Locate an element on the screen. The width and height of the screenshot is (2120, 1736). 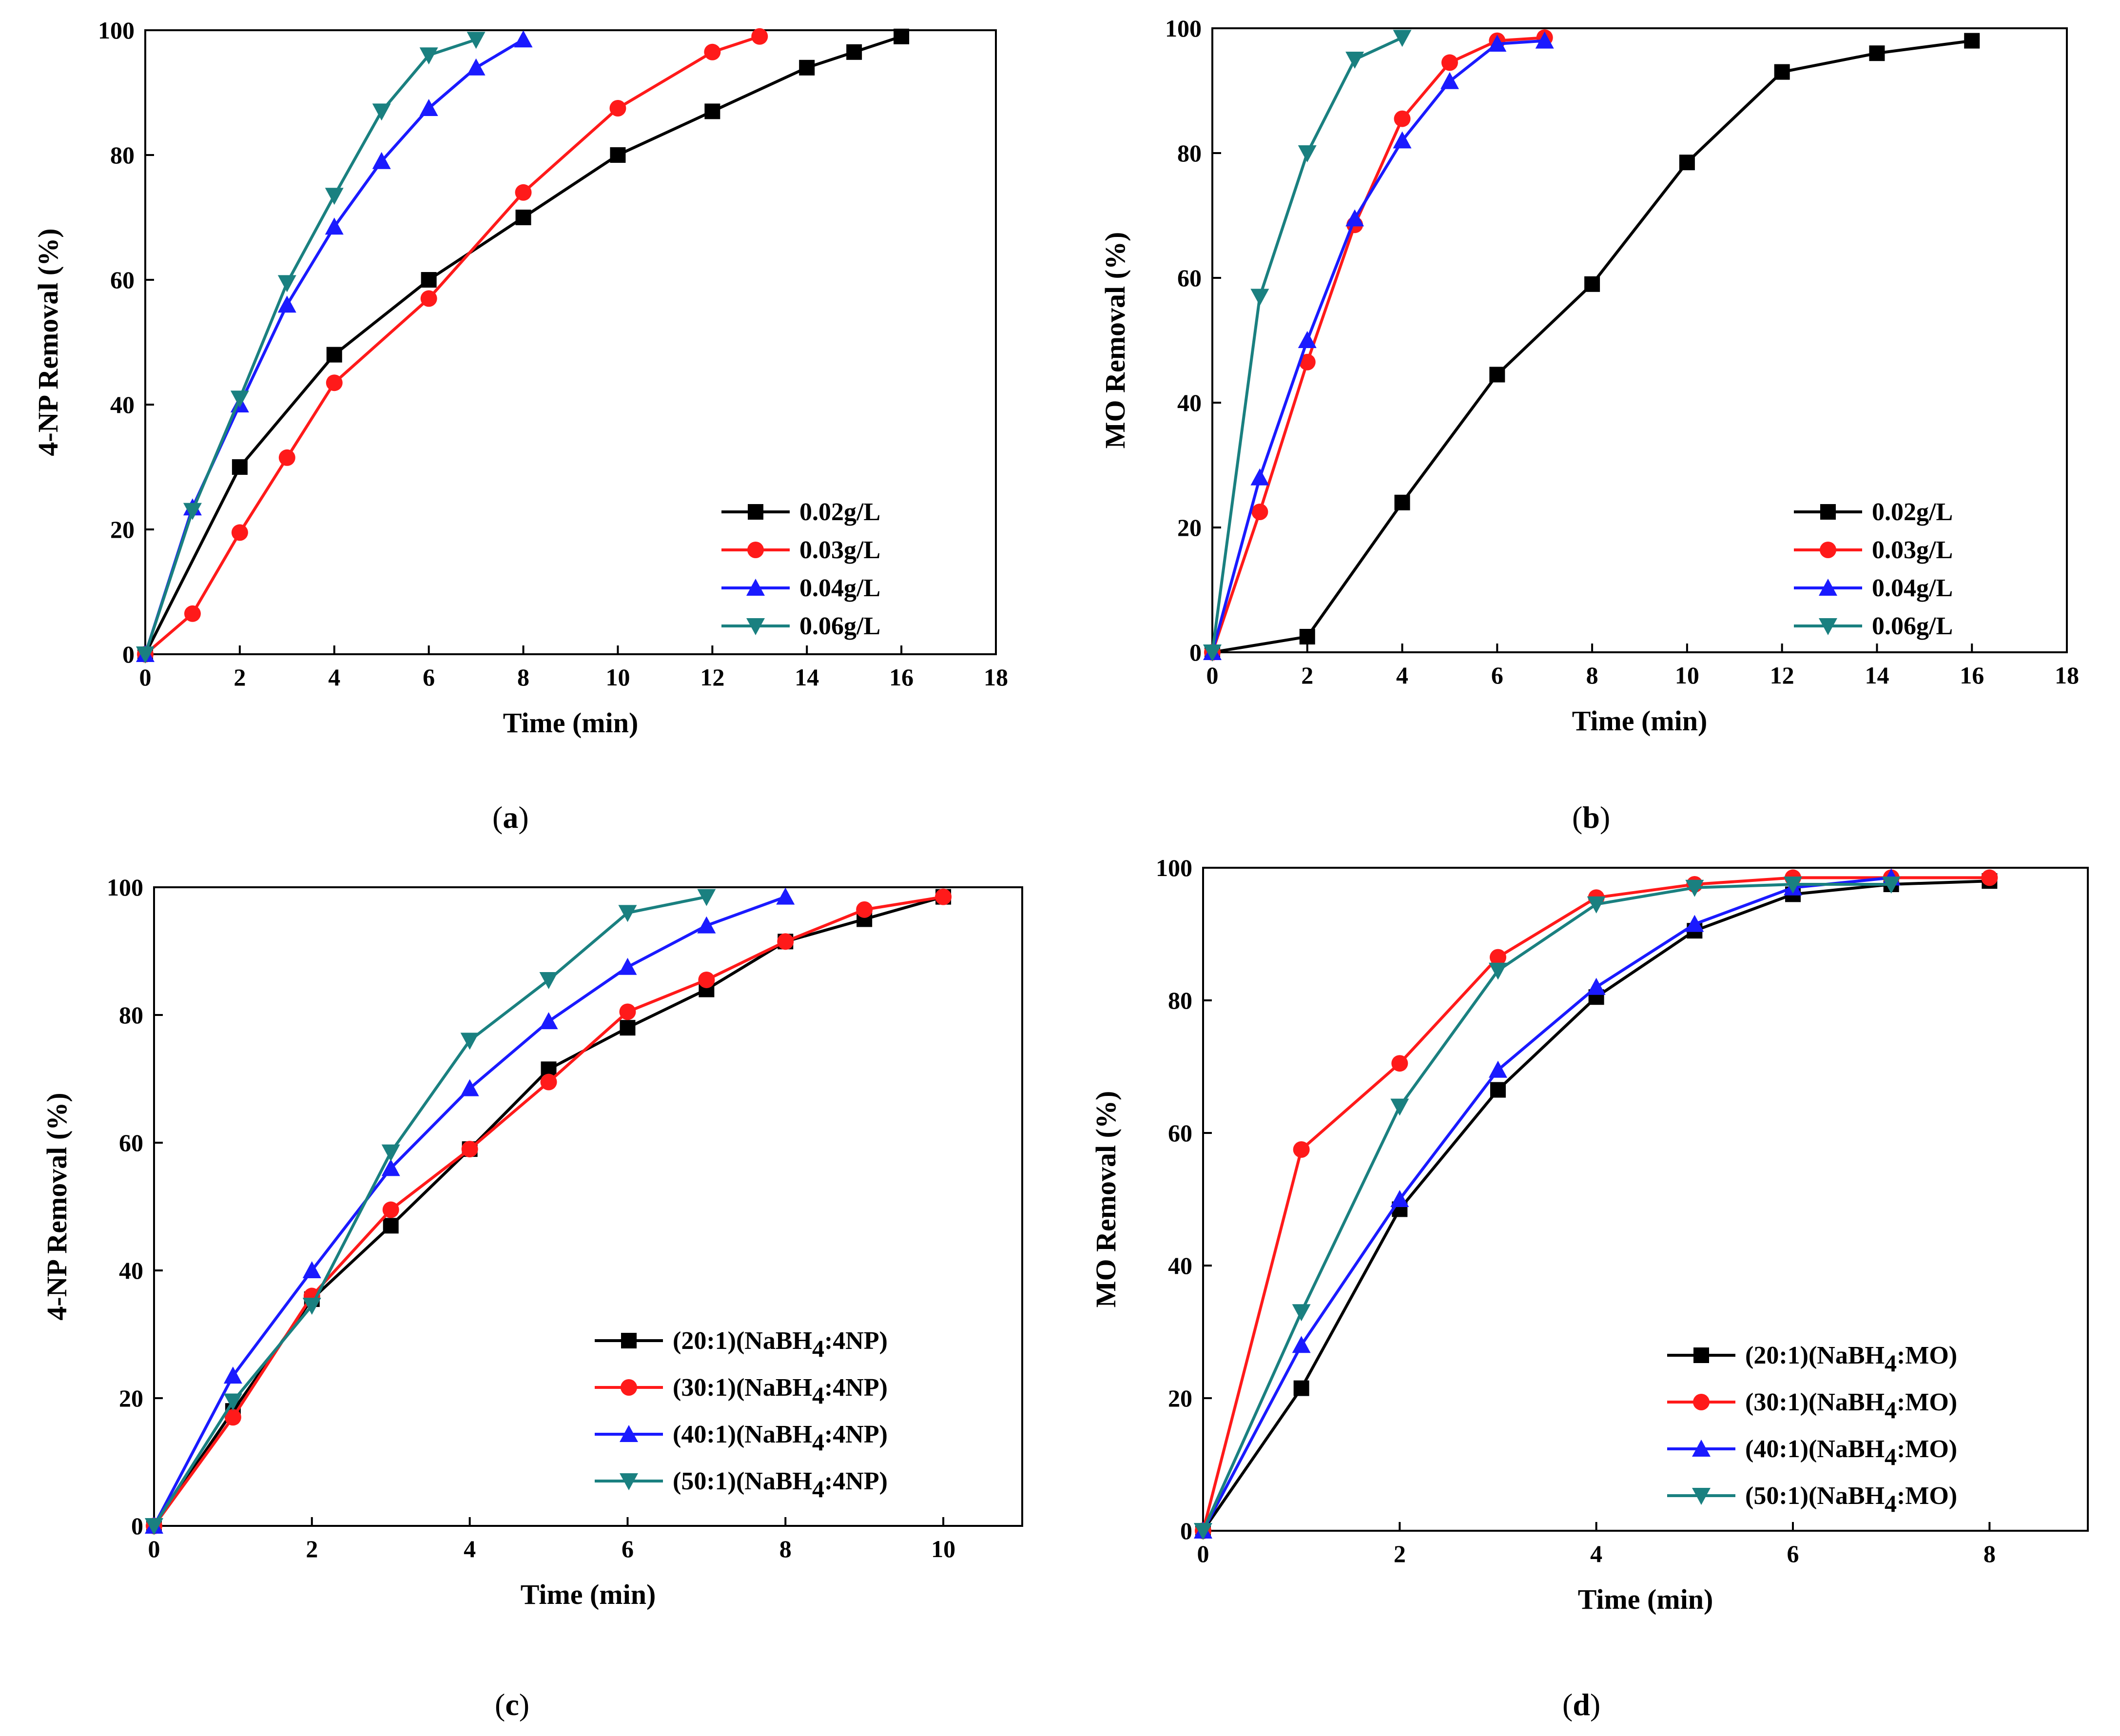
legend-label: 0.02g/L is located at coordinates (840, 512).